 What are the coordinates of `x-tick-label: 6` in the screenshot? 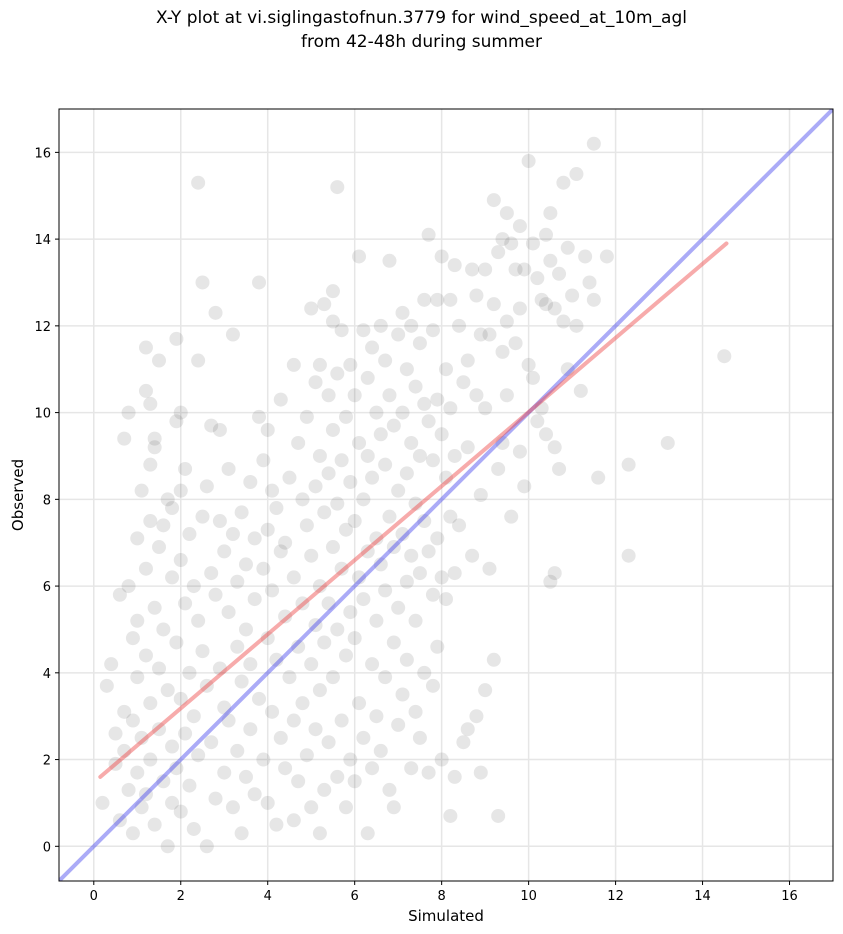 It's located at (355, 896).